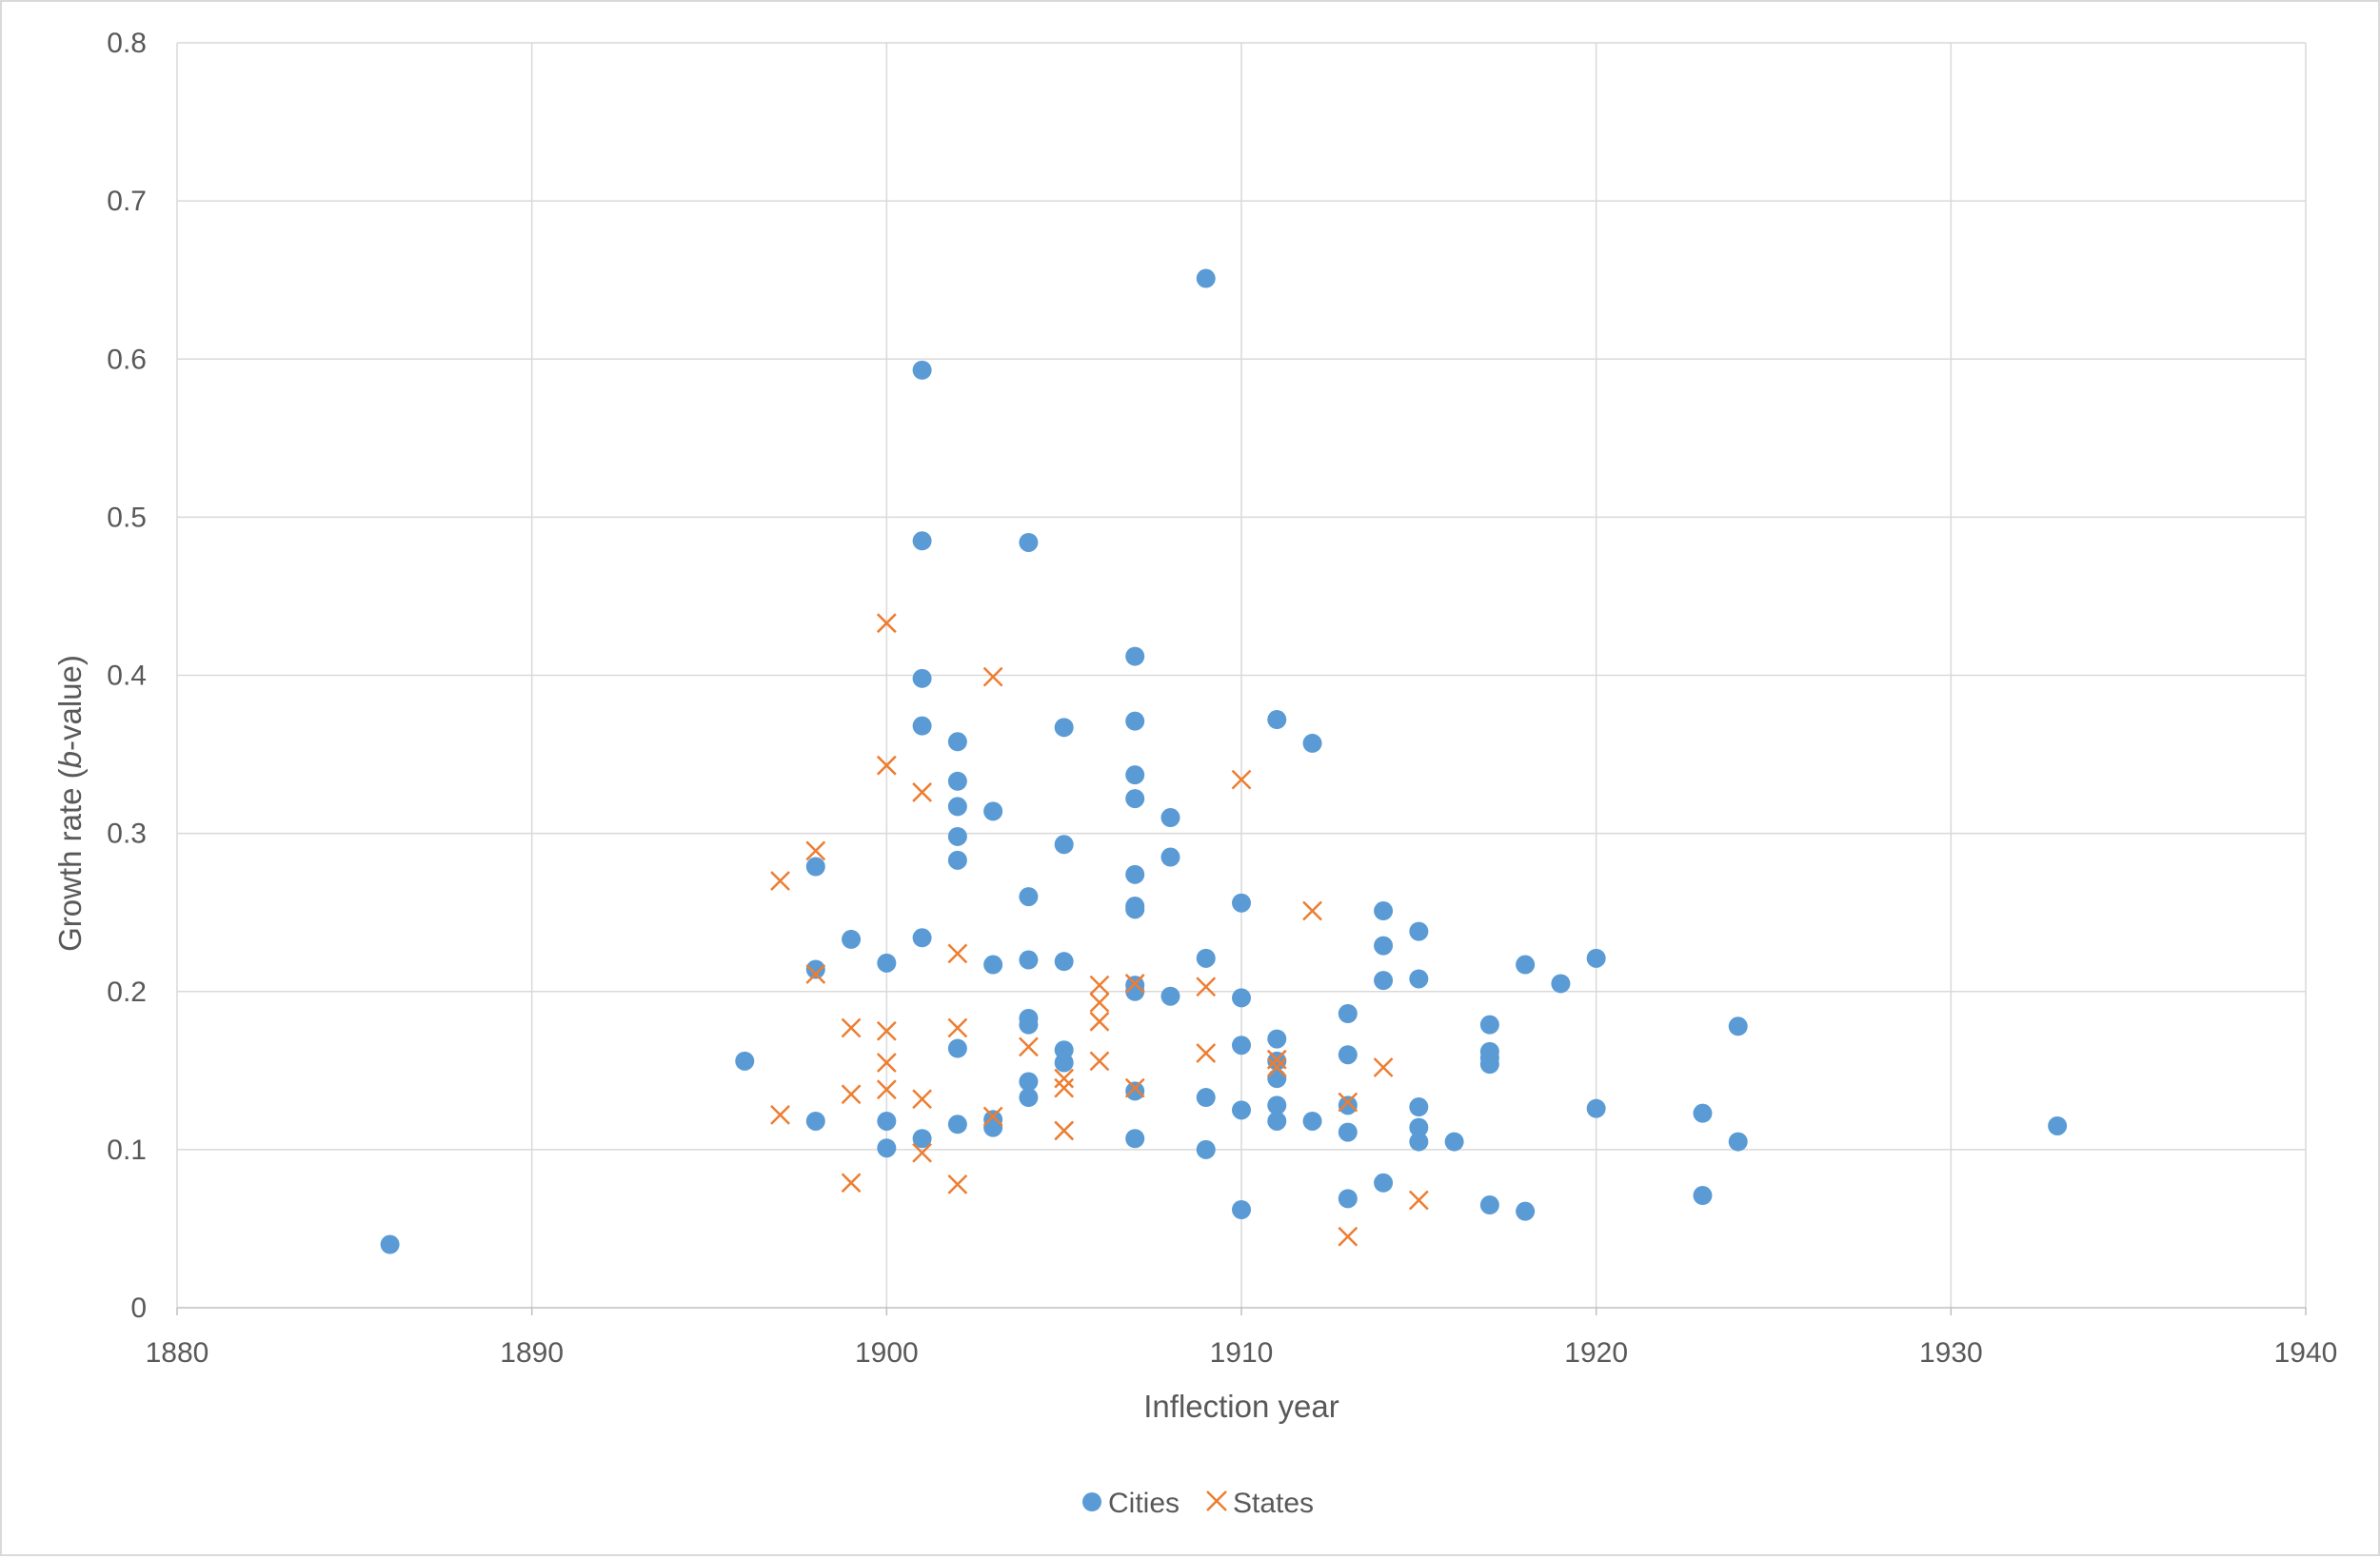  What do you see at coordinates (1091, 1501) in the screenshot?
I see `legend-cities-marker` at bounding box center [1091, 1501].